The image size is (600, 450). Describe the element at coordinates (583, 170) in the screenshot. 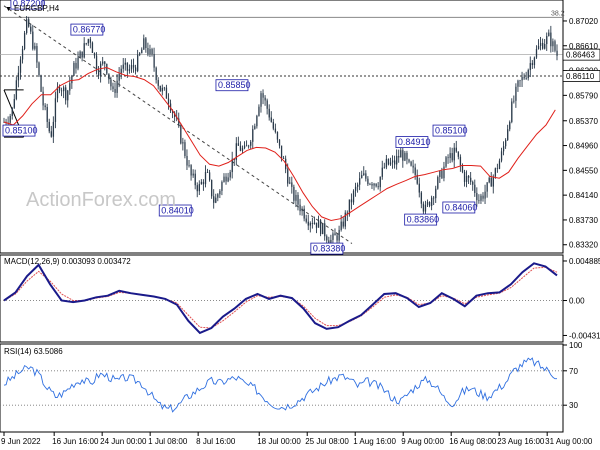

I see `price-tick-label: 0.84550` at that location.